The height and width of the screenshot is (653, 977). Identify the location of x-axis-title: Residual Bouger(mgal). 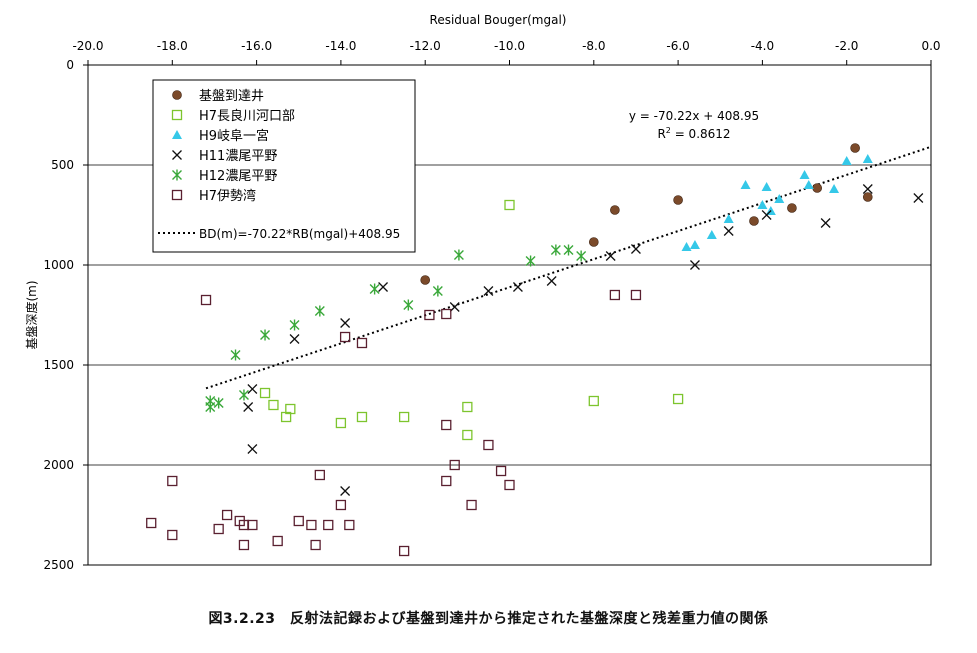
(498, 20).